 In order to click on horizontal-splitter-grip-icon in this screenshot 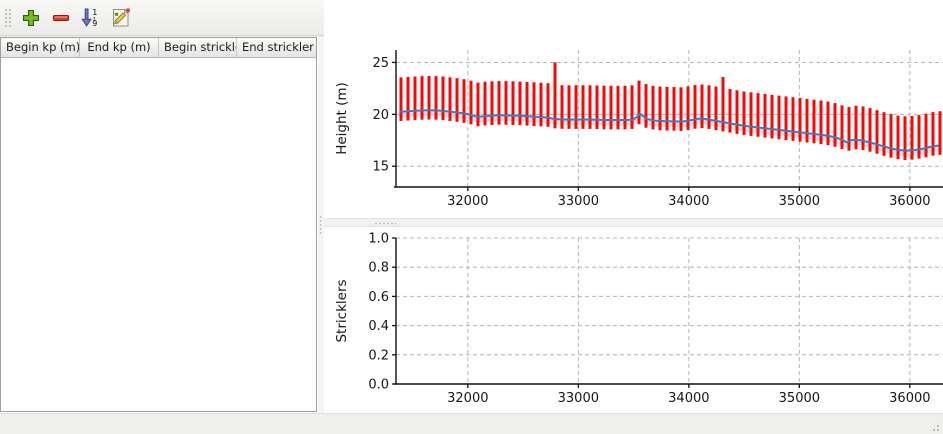, I will do `click(385, 223)`.